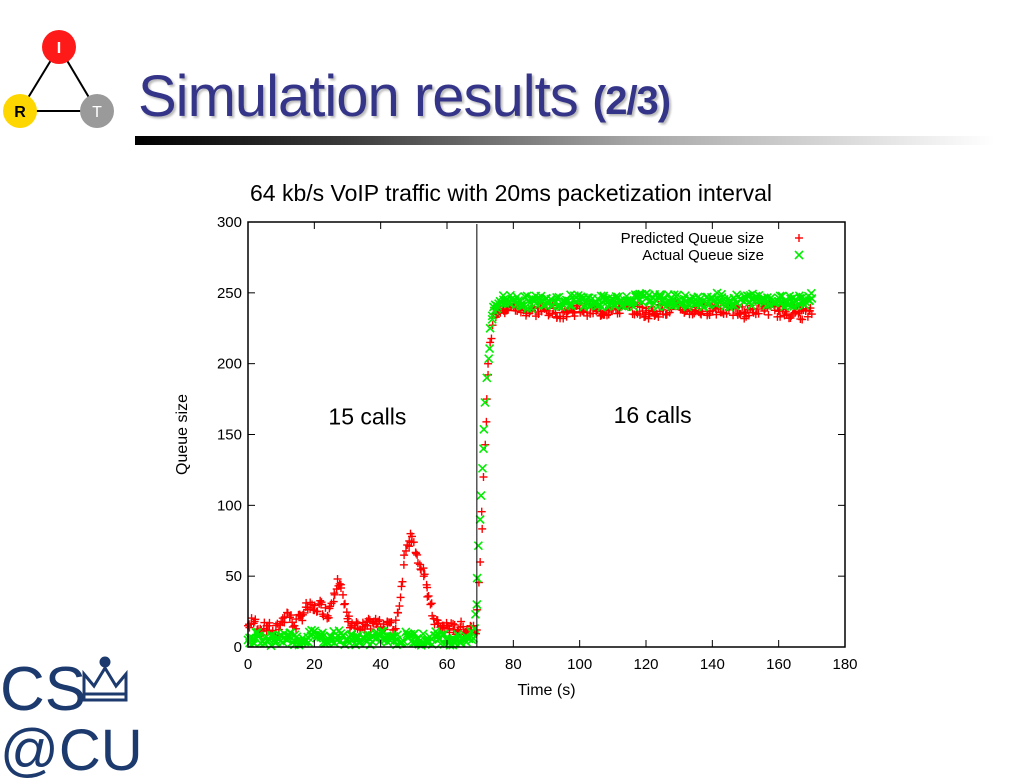 This screenshot has width=1024, height=780. I want to click on title-divider, so click(565, 140).